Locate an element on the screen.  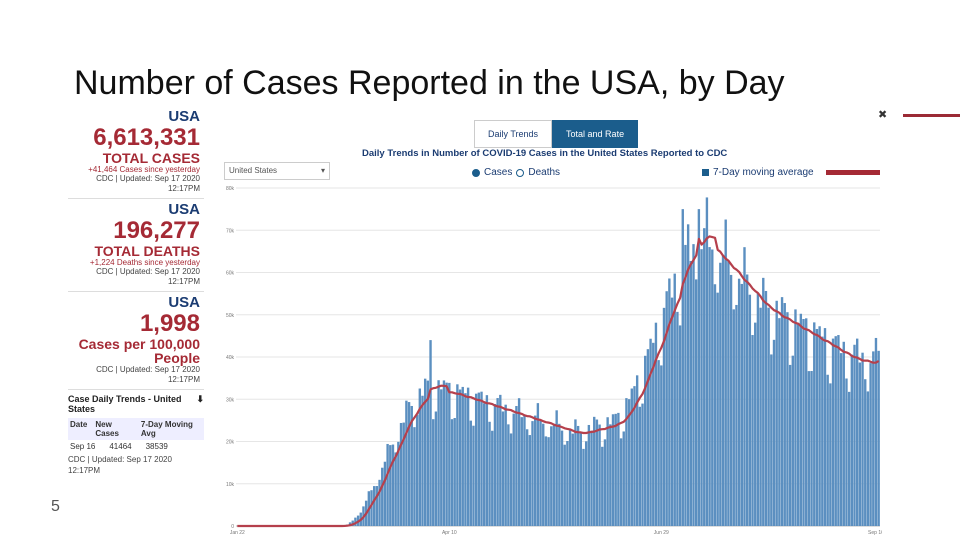
y-tick-label: 10k is located at coordinates (230, 485).